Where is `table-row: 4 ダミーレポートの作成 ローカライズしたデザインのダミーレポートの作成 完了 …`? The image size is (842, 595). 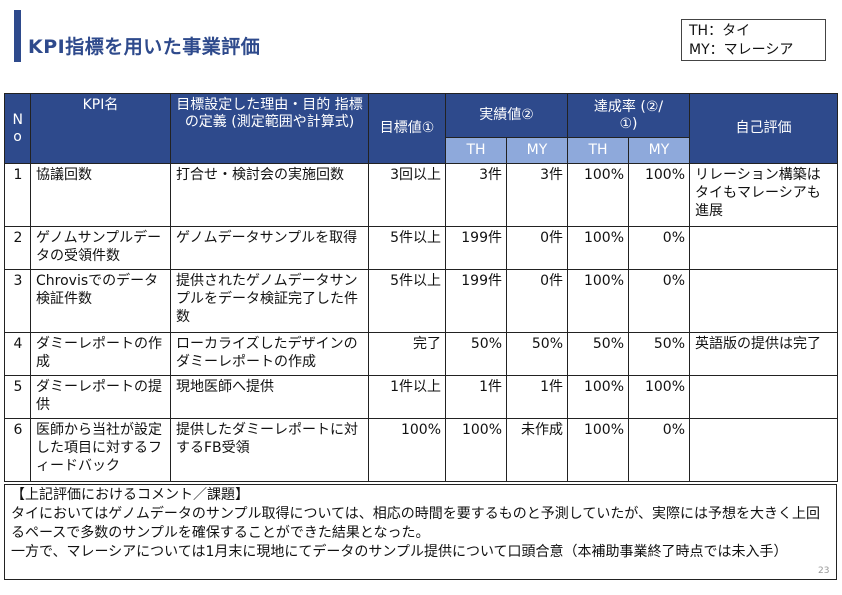 table-row: 4 ダミーレポートの作成 ローカライズしたデザインのダミーレポートの作成 完了 … is located at coordinates (421, 354).